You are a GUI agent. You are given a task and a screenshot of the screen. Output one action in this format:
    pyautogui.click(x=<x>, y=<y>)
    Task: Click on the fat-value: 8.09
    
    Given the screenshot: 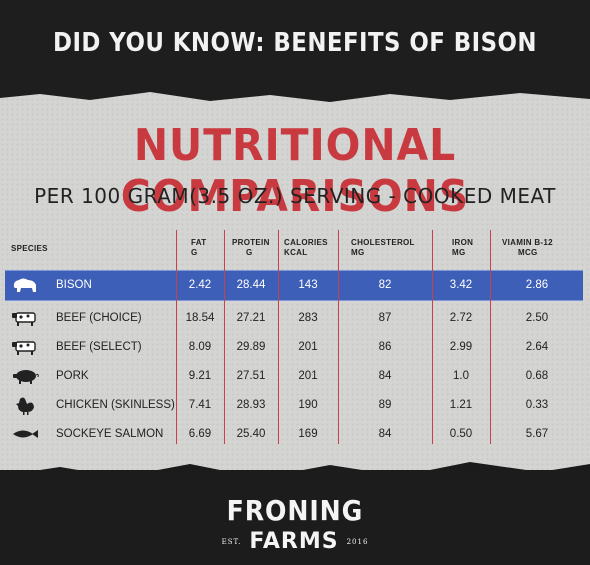 What is the action you would take?
    pyautogui.click(x=200, y=347)
    